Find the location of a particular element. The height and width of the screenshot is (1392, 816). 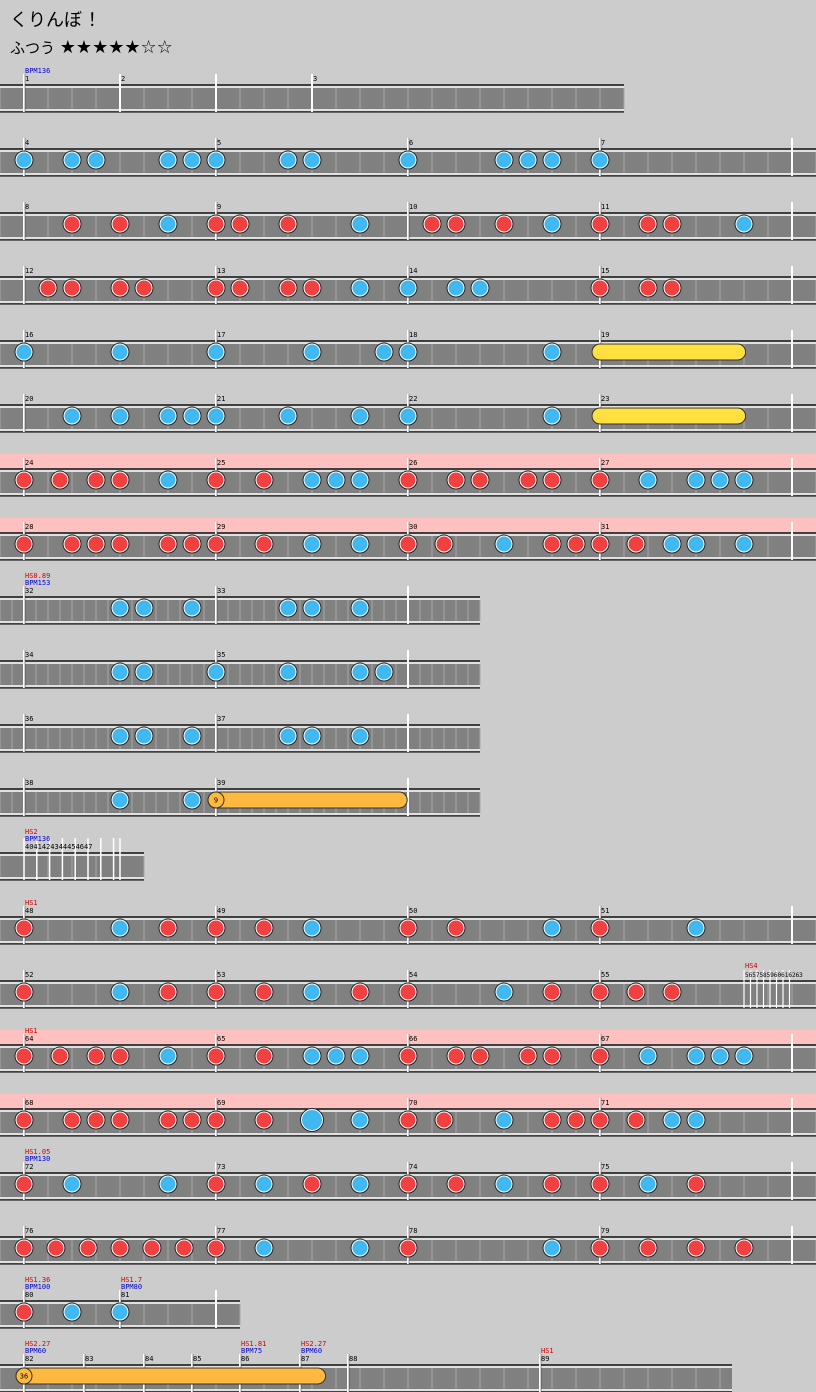

measure-number: 26 is located at coordinates (413, 463).